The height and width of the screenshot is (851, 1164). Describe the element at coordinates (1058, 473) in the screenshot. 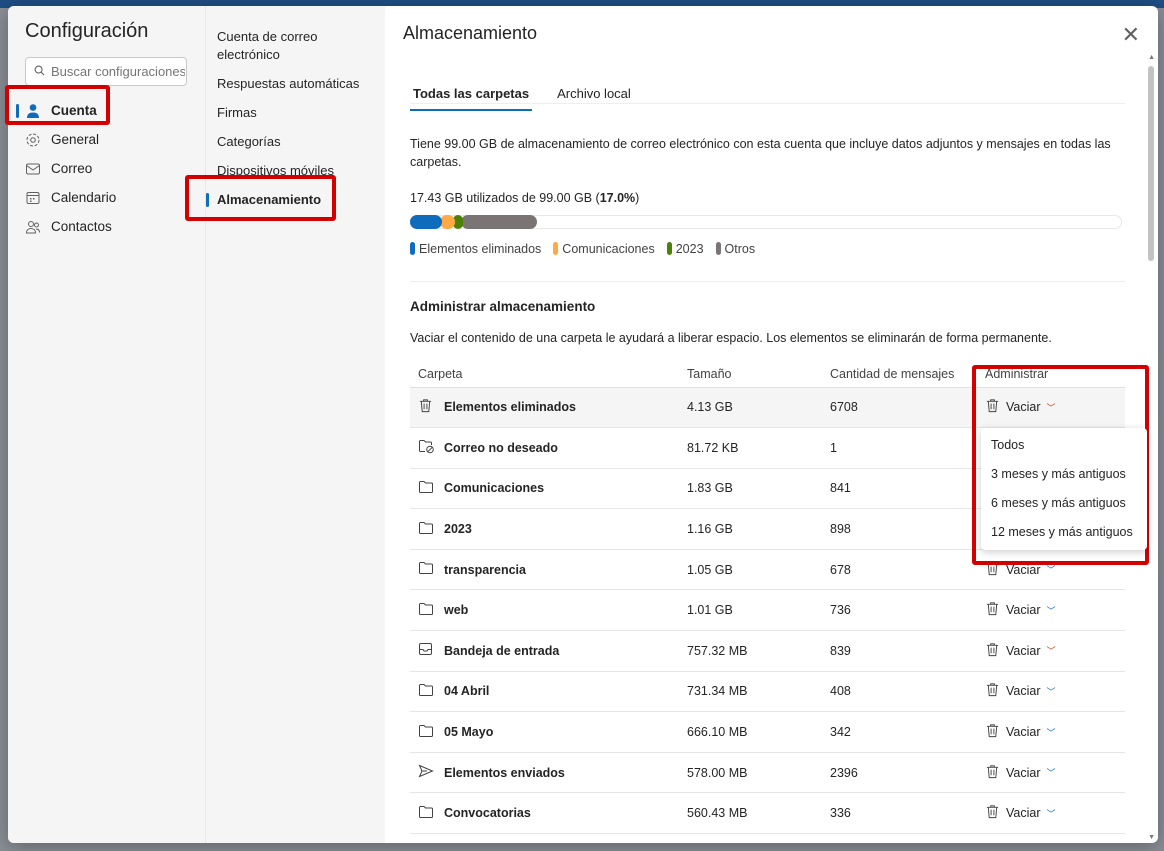

I see `menu-item: 3 meses y más antiguos` at that location.